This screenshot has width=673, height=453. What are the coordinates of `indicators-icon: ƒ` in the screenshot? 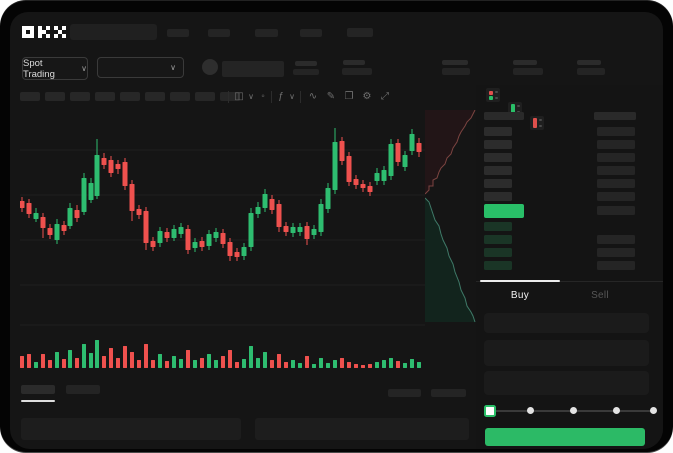 It's located at (281, 96).